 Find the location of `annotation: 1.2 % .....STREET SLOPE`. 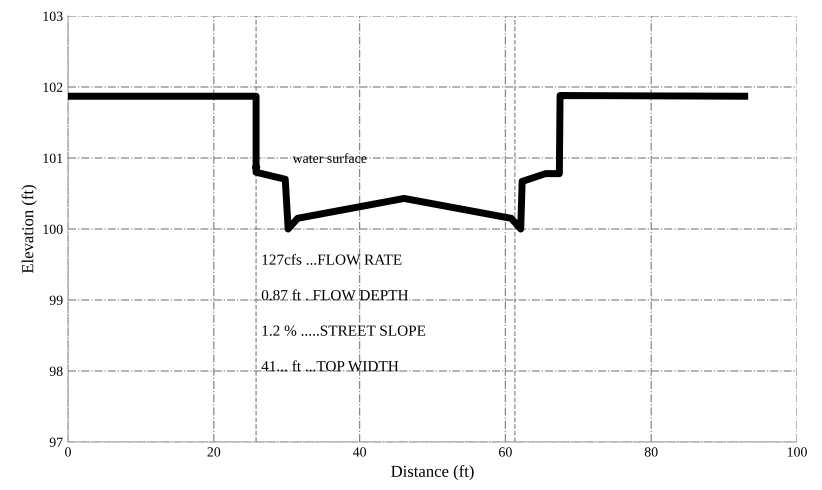

annotation: 1.2 % .....STREET SLOPE is located at coordinates (344, 330).